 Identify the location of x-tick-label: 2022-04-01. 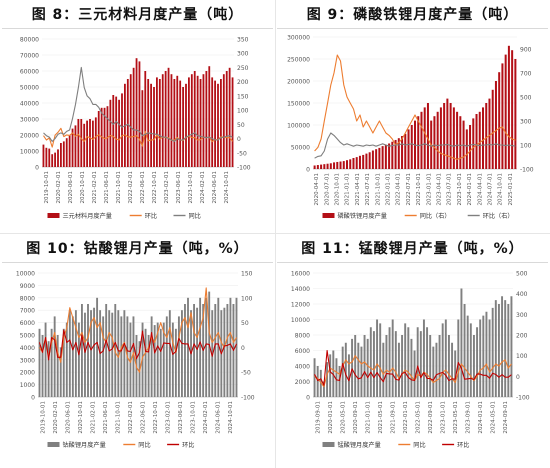
(399, 189).